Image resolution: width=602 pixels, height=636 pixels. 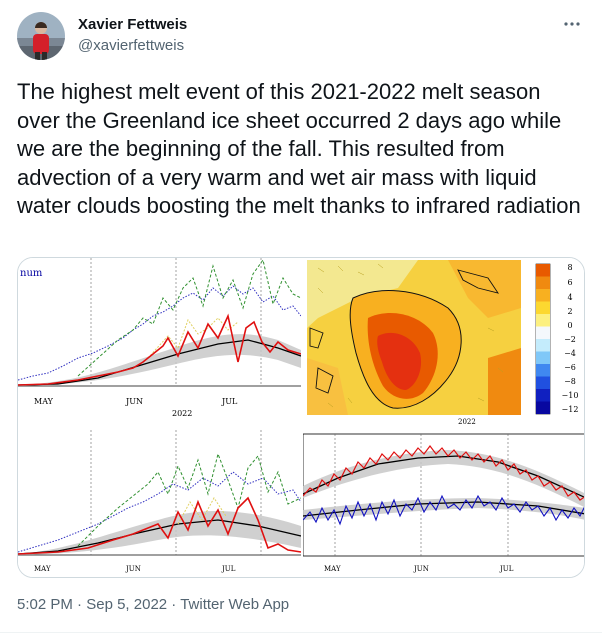 What do you see at coordinates (42, 569) in the screenshot?
I see `bottom-left-month-may: MAY` at bounding box center [42, 569].